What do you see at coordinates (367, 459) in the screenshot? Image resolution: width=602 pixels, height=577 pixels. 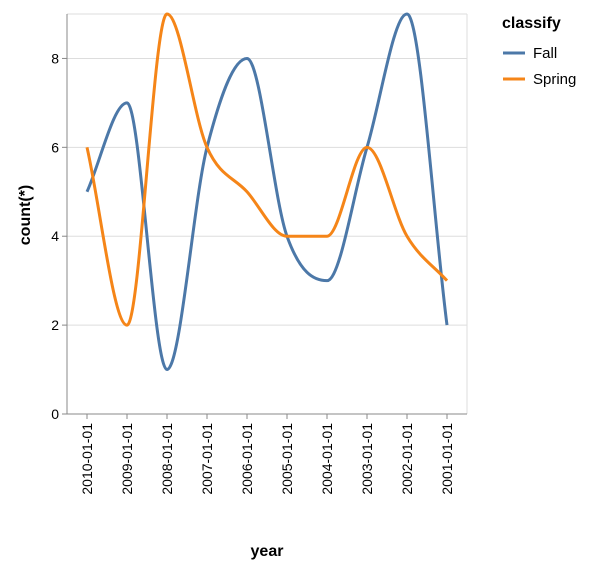 I see `x-tick-label: 2003-01-01` at bounding box center [367, 459].